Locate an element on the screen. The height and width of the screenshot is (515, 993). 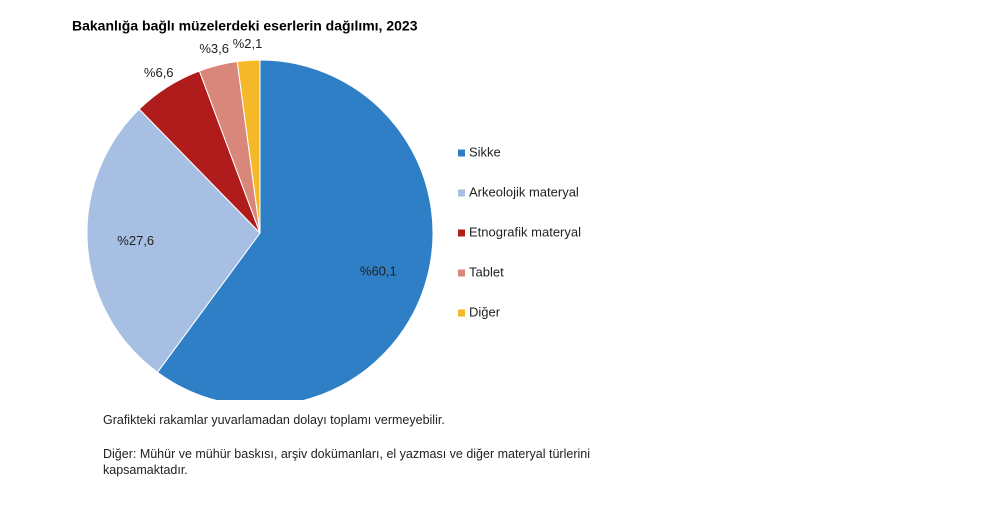
data-label: %3,6 is located at coordinates (214, 48).